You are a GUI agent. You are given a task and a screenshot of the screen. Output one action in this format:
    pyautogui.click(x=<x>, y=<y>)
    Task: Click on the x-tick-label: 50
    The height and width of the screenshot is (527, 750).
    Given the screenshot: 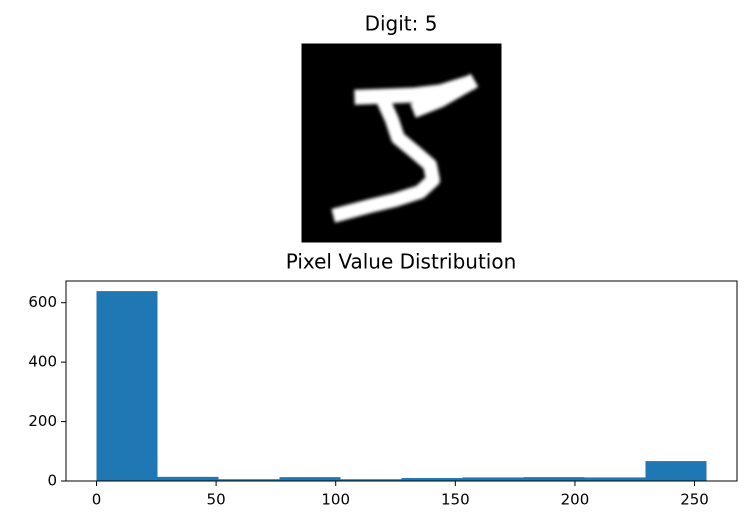 What is the action you would take?
    pyautogui.click(x=216, y=500)
    